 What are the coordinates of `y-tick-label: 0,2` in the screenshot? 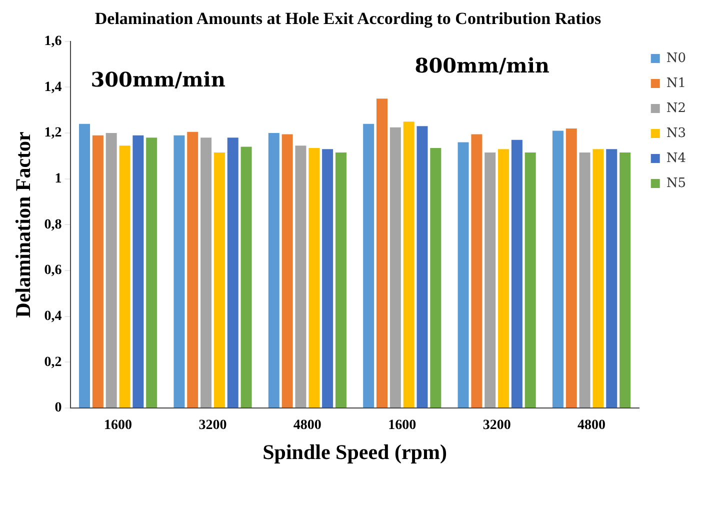 It's located at (53, 362).